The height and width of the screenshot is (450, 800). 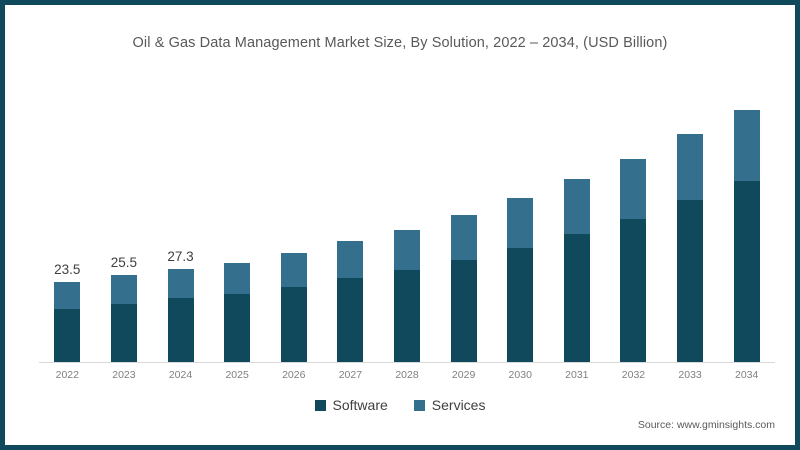 I want to click on x-axis-tick-2030: 2030, so click(x=520, y=375).